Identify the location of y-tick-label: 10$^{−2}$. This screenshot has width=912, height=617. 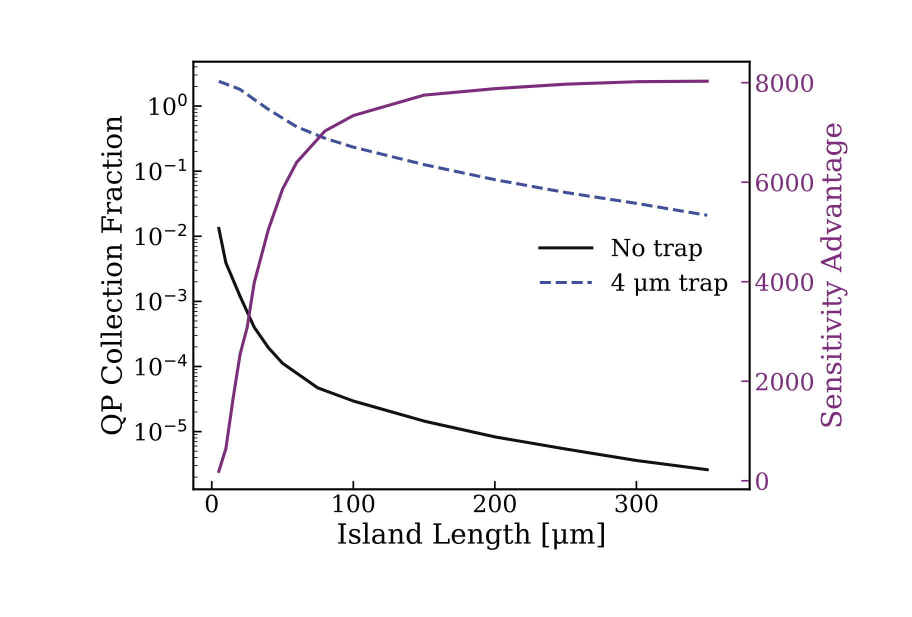
(161, 235).